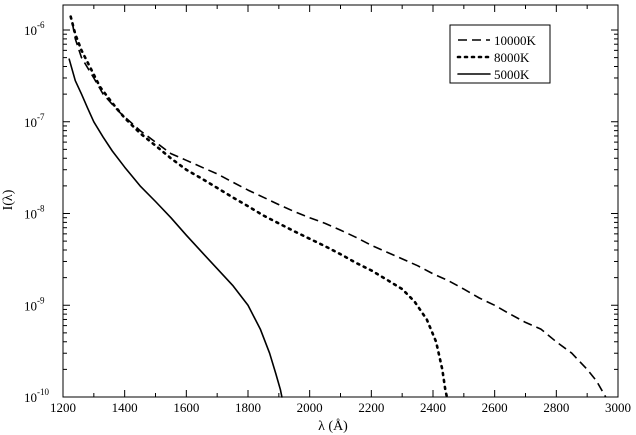  Describe the element at coordinates (495, 407) in the screenshot. I see `x-tick-label: 2600` at that location.